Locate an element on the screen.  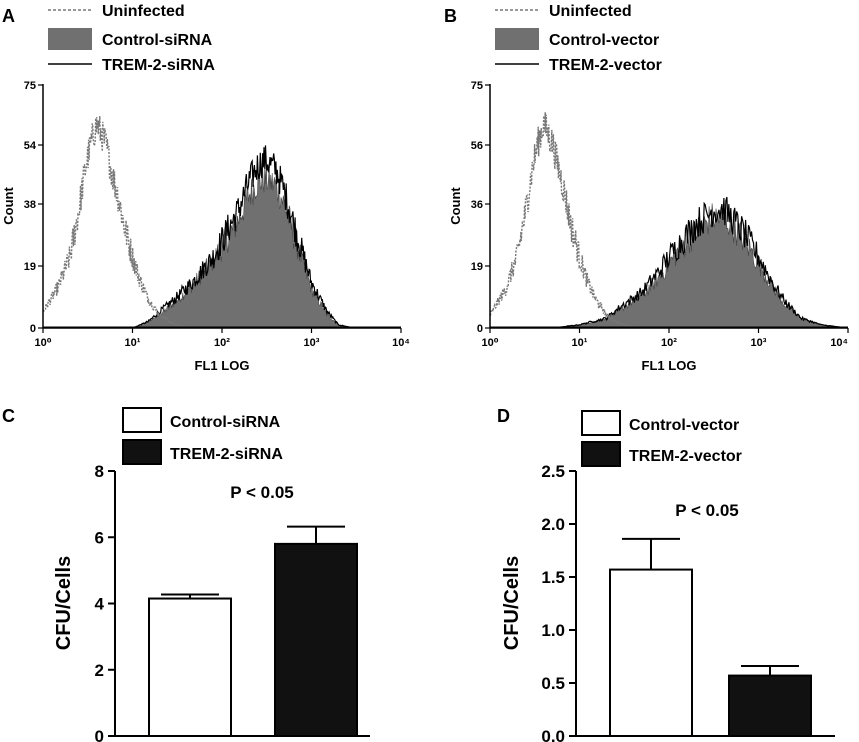
y-tick-label-c-0: 0 is located at coordinates (99, 734).